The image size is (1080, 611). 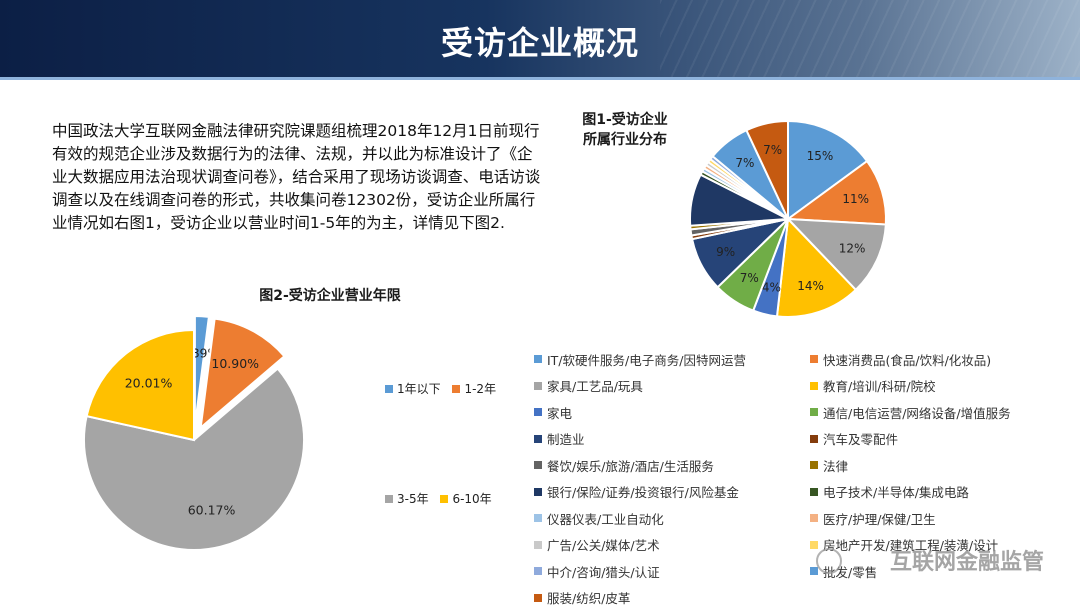 What do you see at coordinates (630, 465) in the screenshot?
I see `legend-label: 餐饮/娱乐/旅游/酒店/生活服务` at bounding box center [630, 465].